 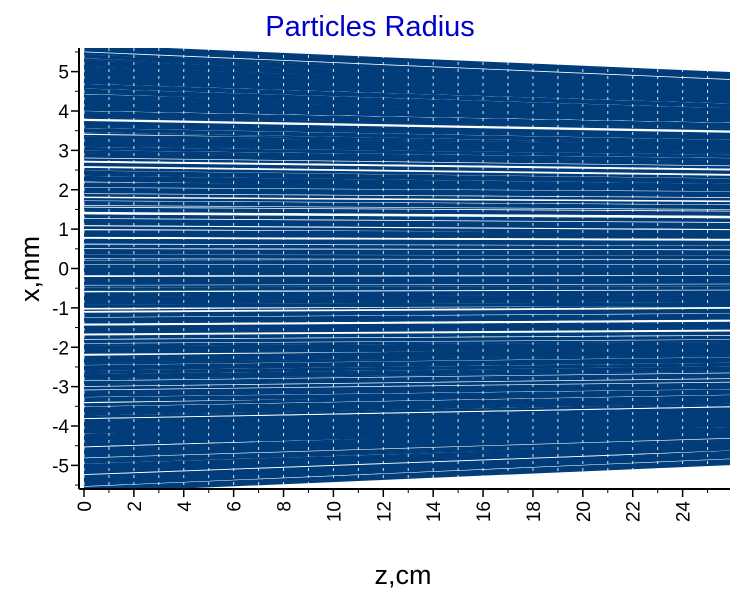 I want to click on y-axis-label: x,mm, so click(x=30, y=269).